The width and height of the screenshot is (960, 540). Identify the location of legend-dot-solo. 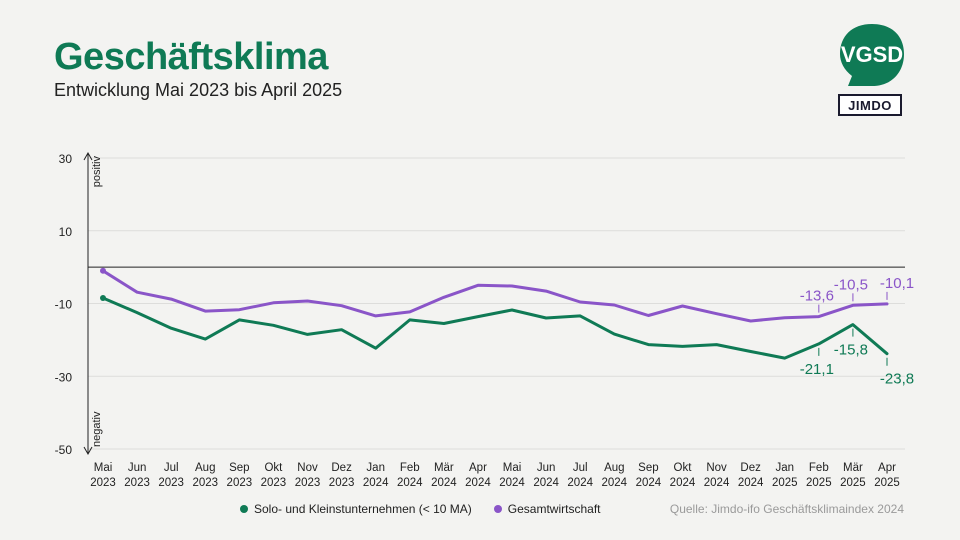
(244, 509).